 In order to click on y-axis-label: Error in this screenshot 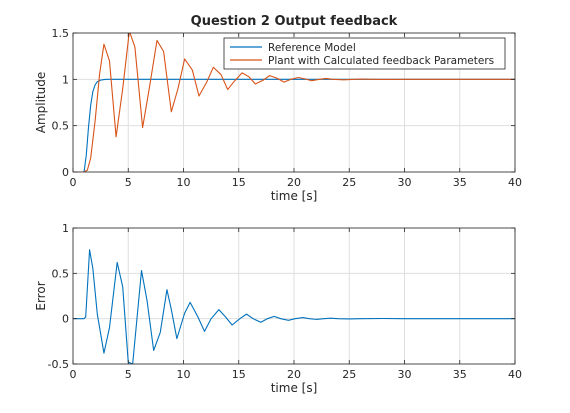, I will do `click(41, 295)`.